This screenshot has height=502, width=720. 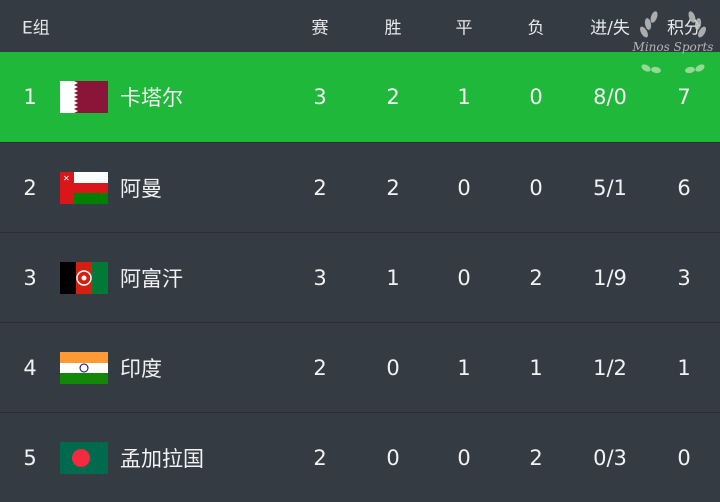 I want to click on col-drawn: 平, so click(x=464, y=28).